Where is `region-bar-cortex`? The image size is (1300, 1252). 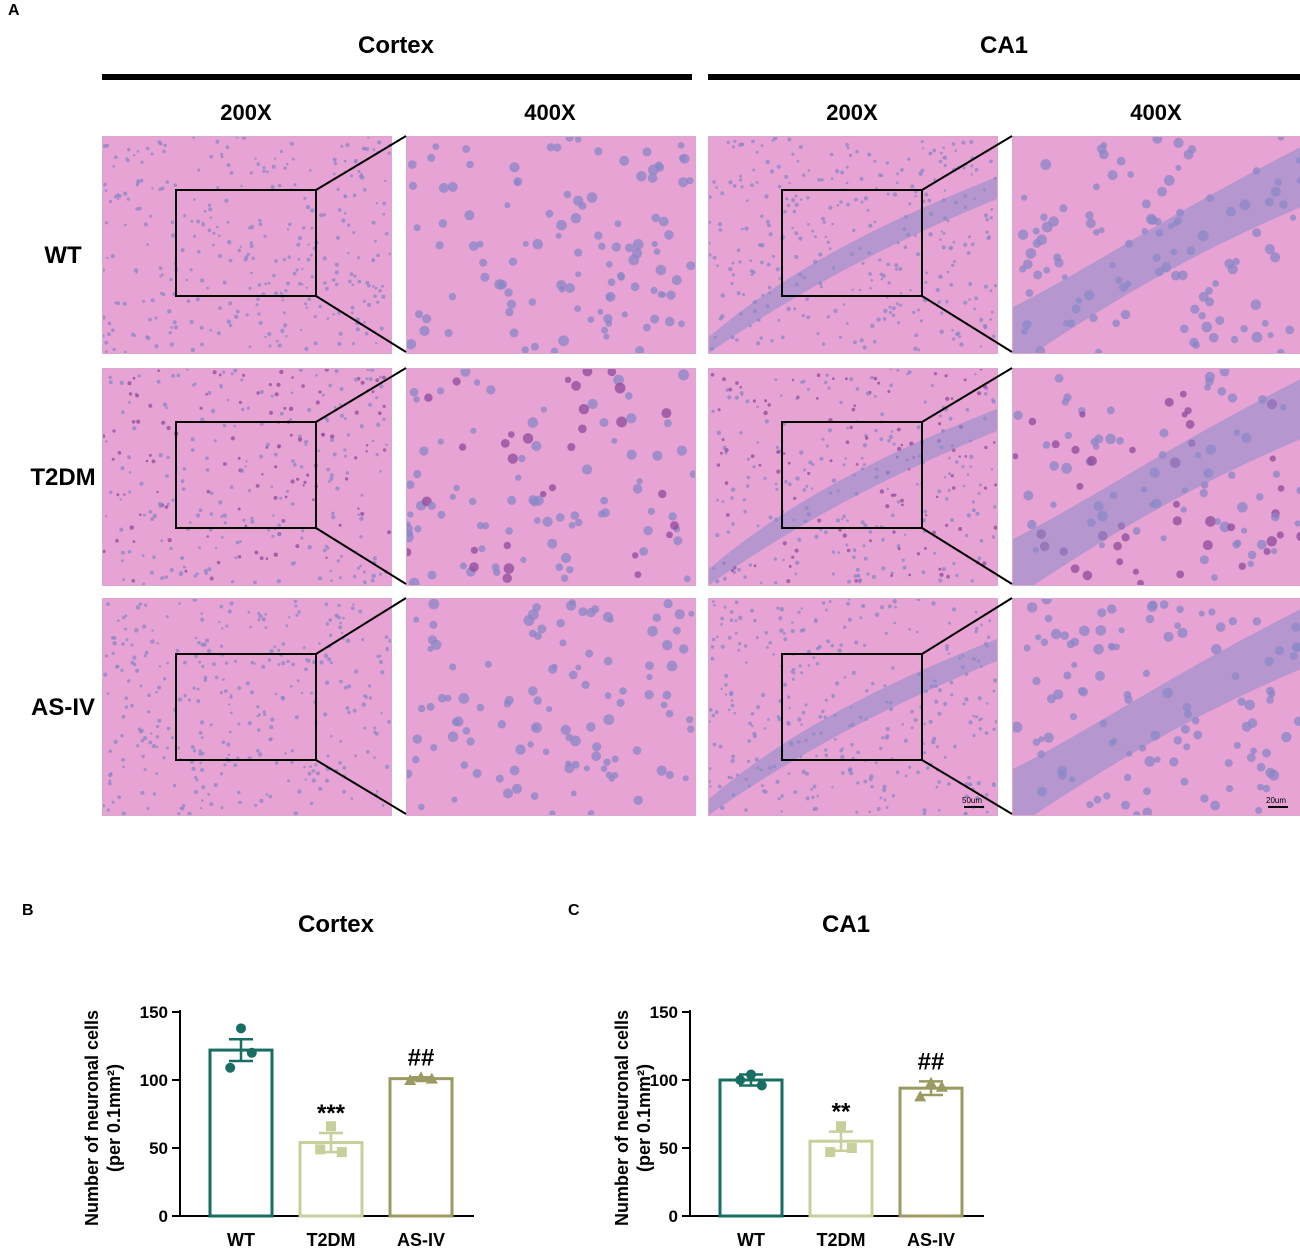
region-bar-cortex is located at coordinates (397, 77).